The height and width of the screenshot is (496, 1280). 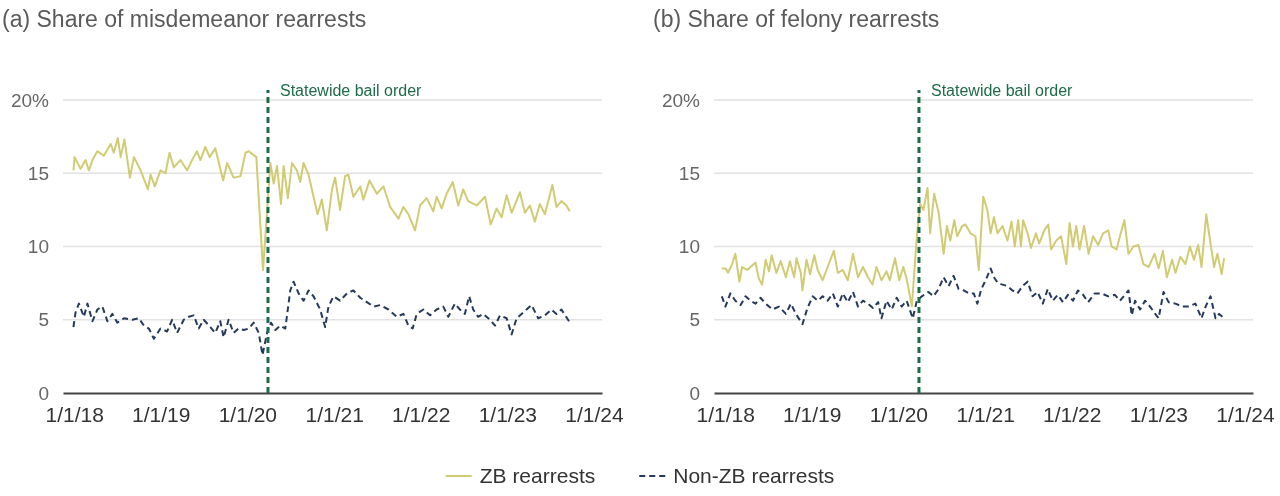 I want to click on legend-label: Non-ZB rearrests, so click(x=754, y=475).